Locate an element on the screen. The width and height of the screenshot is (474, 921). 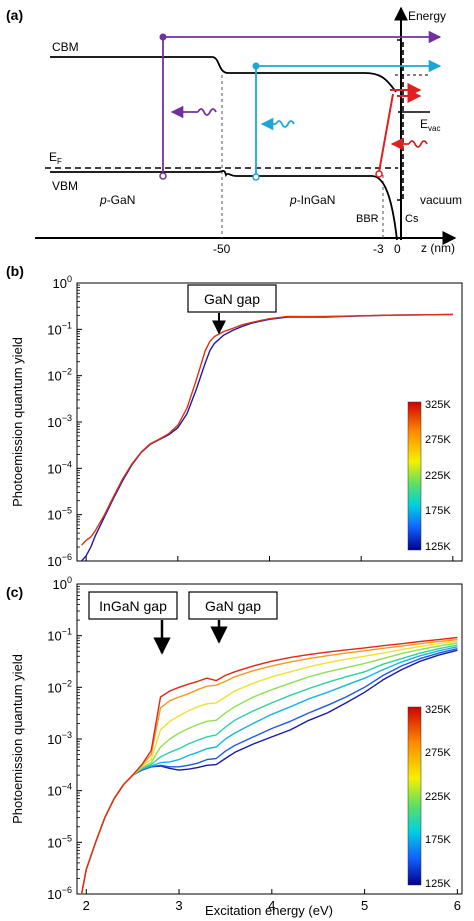
region-pgan: p-GaN is located at coordinates (117, 200).